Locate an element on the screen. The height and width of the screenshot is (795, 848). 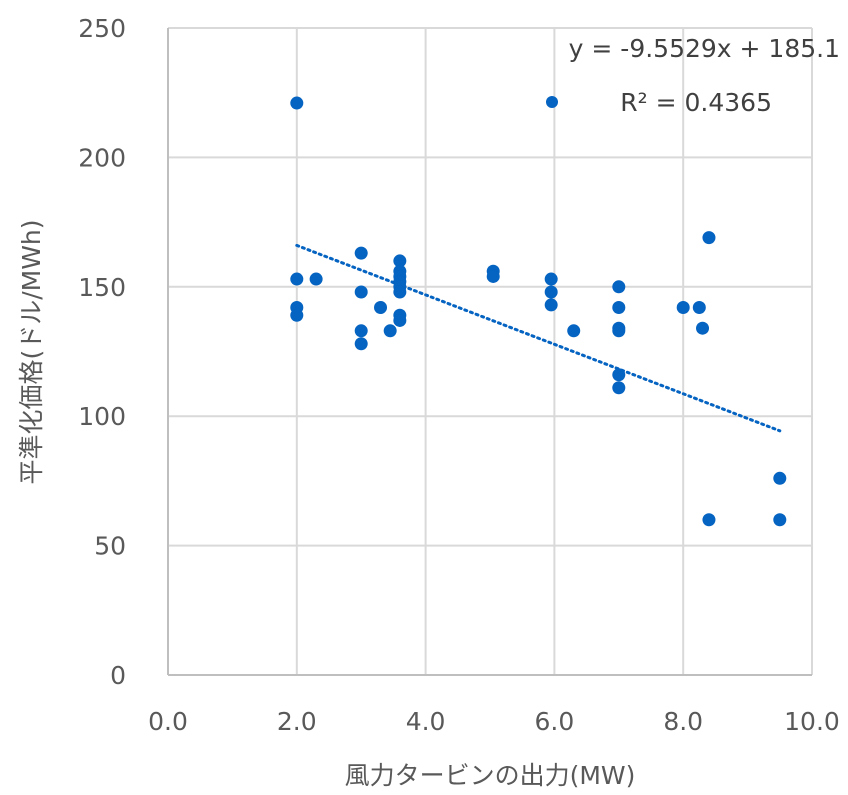
trendline is located at coordinates (538, 338).